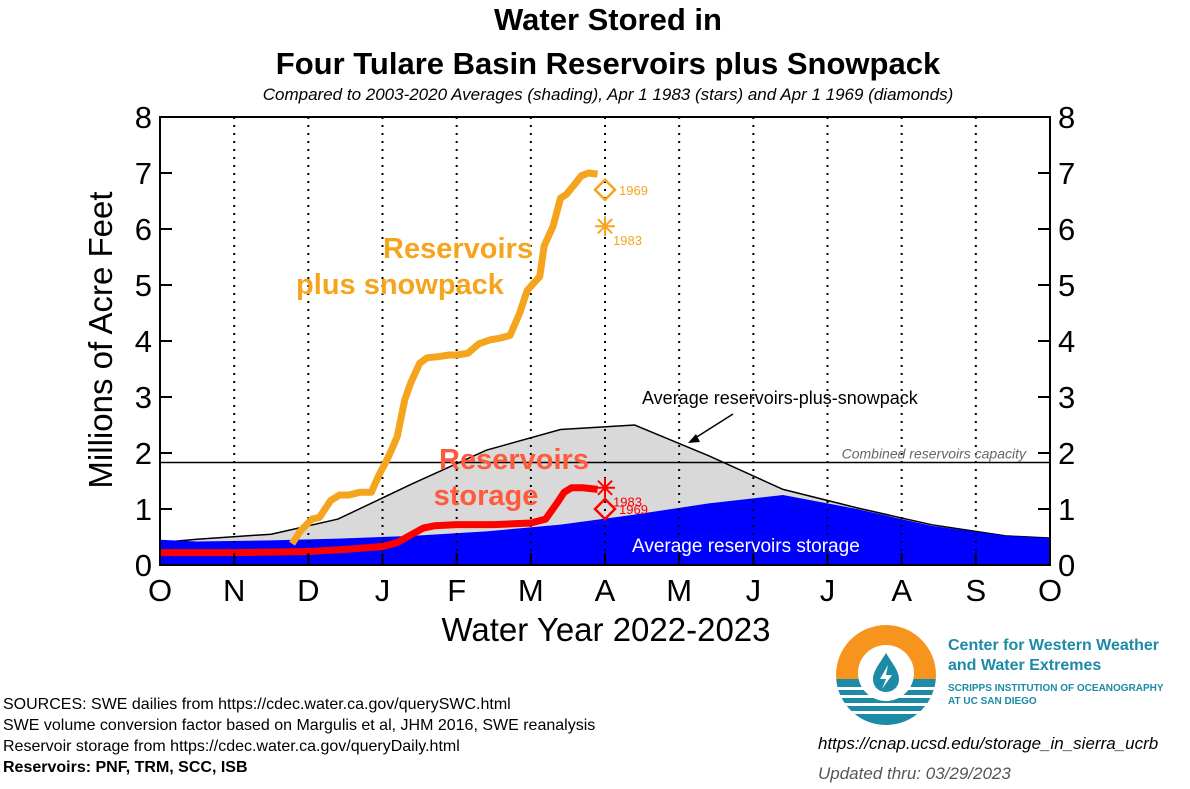  What do you see at coordinates (1066, 397) in the screenshot?
I see `y-tick-label-right: 3` at bounding box center [1066, 397].